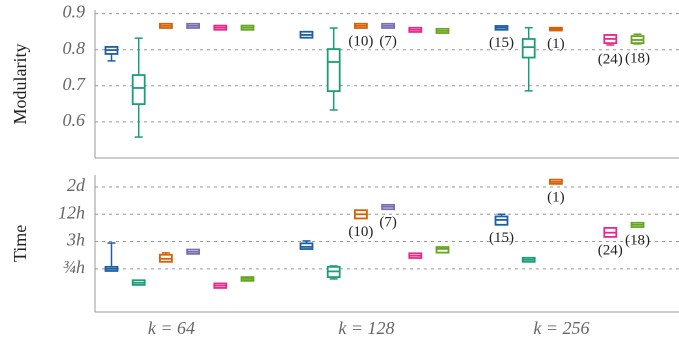 This screenshot has width=679, height=344. Describe the element at coordinates (561, 328) in the screenshot. I see `x-tick-label: k = 256` at that location.